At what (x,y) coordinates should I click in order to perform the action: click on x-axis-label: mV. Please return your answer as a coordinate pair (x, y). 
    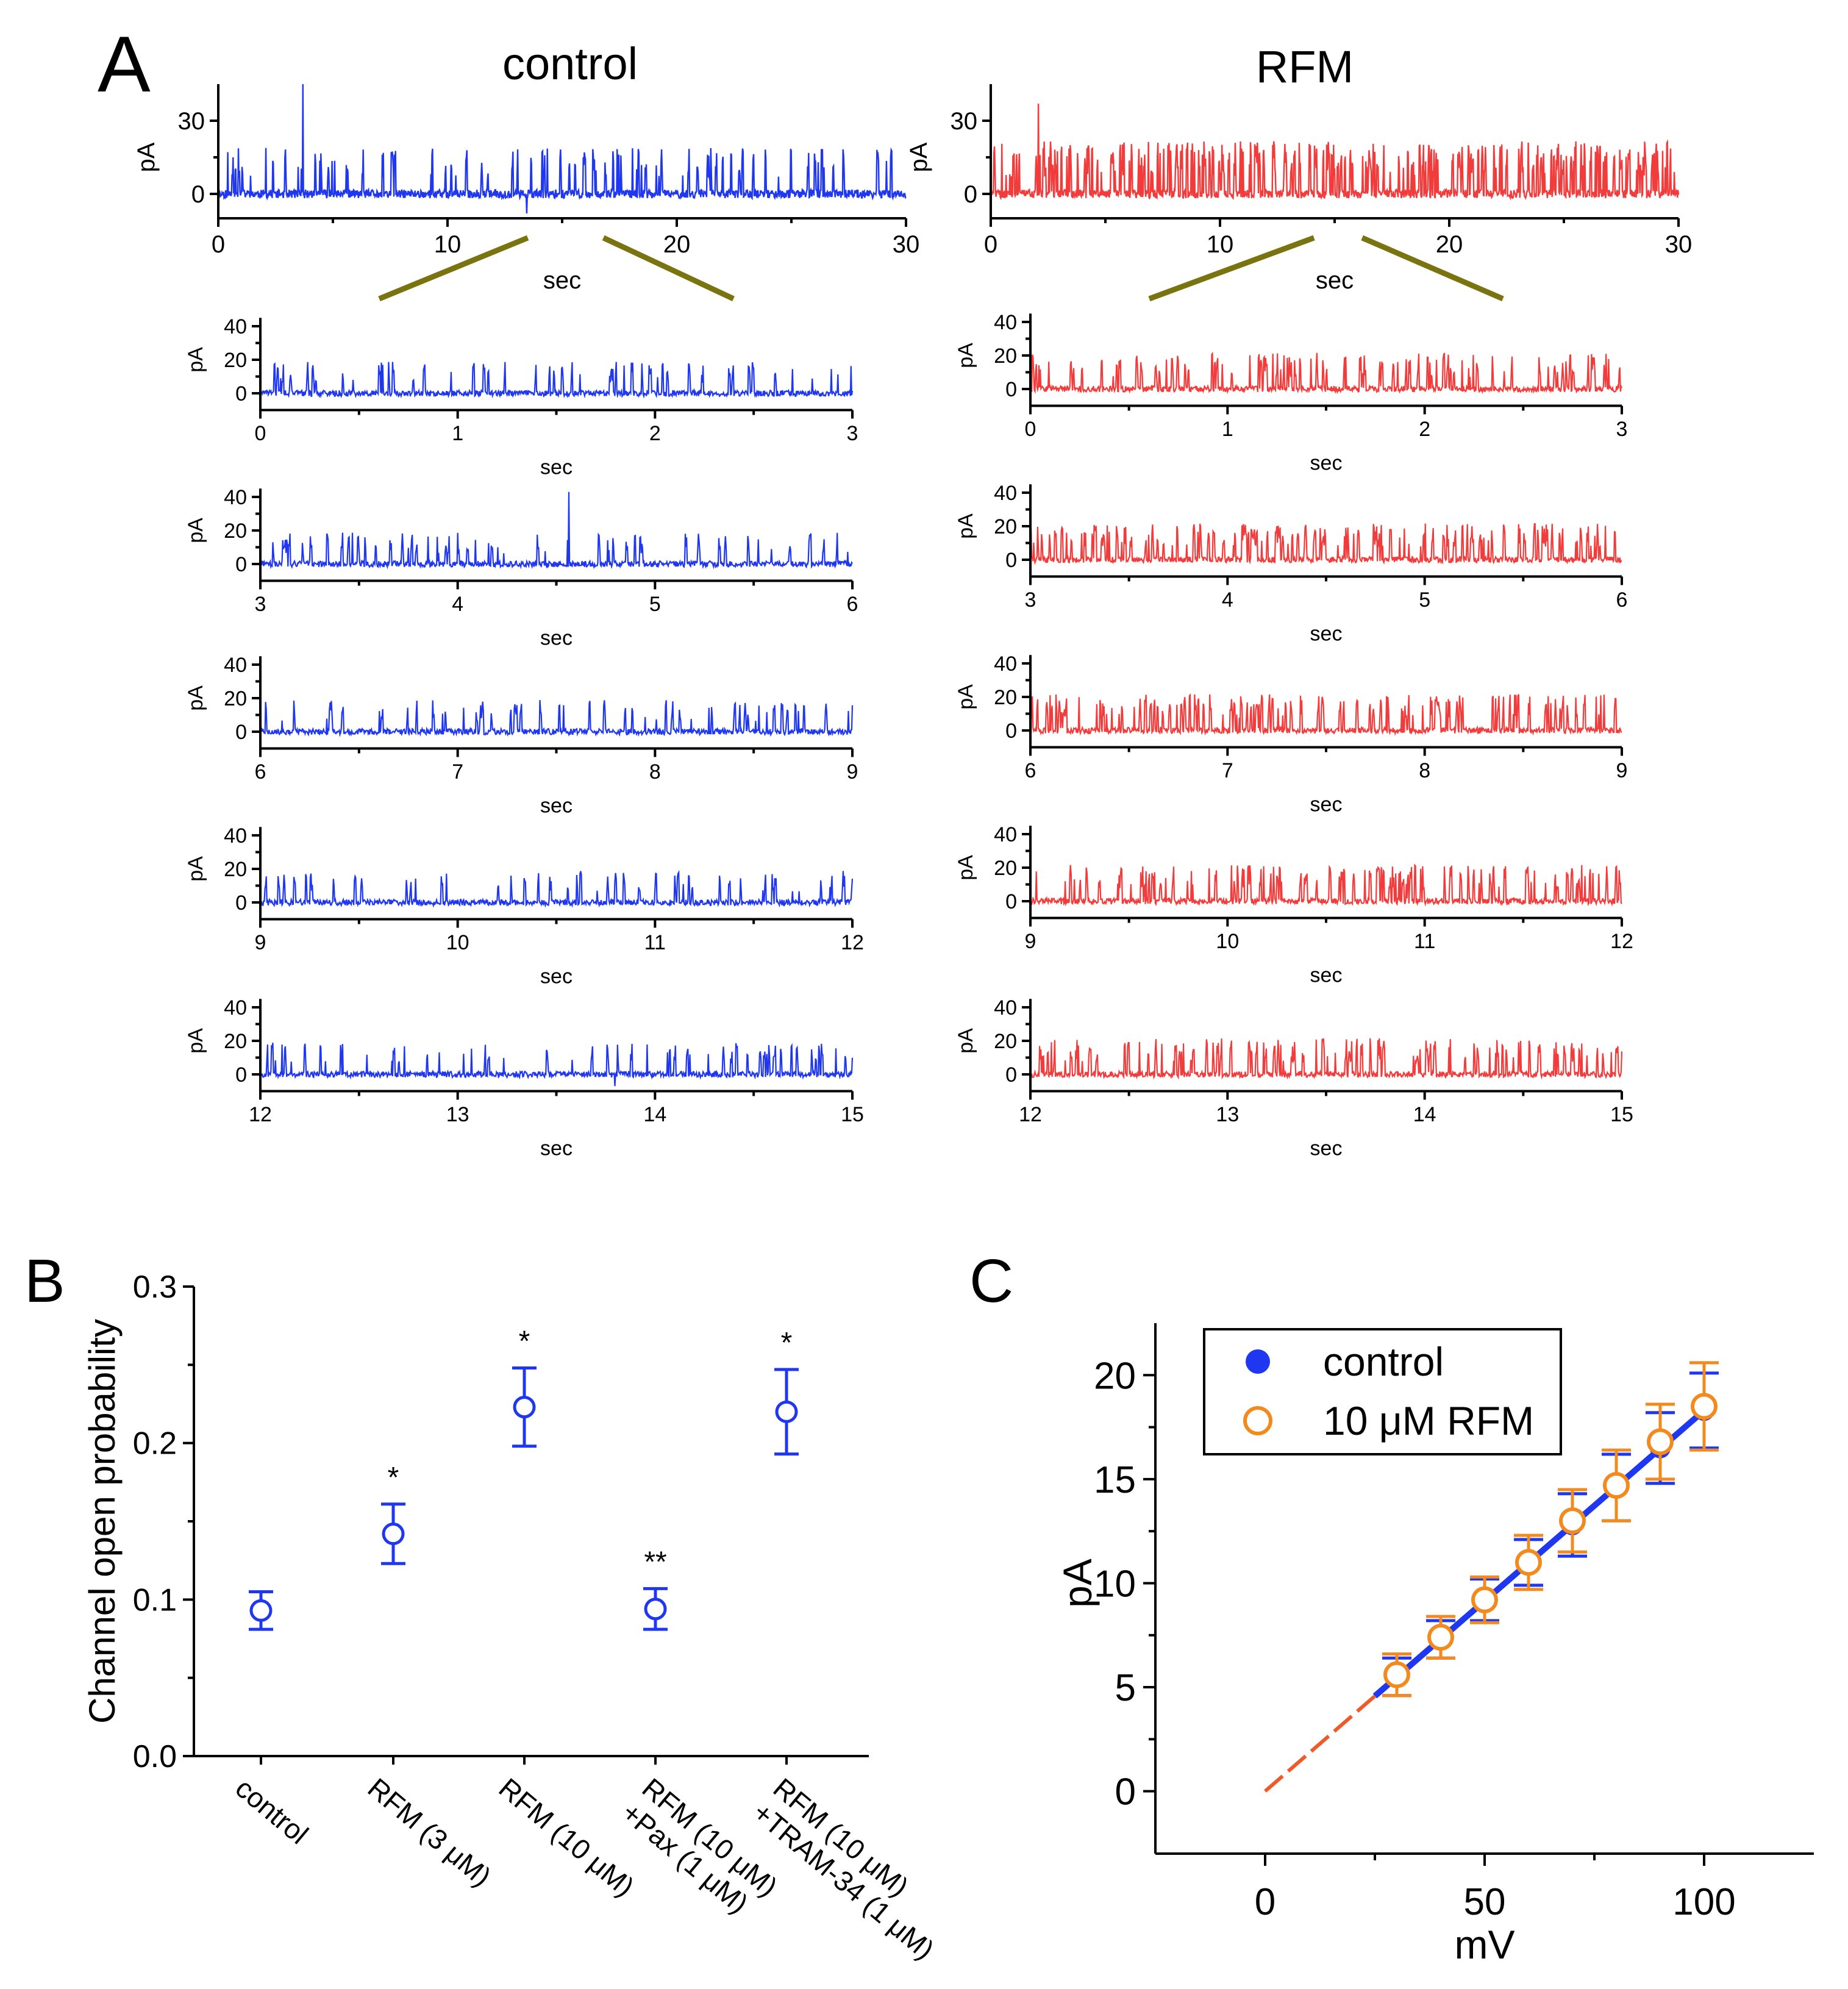
    Looking at the image, I should click on (1485, 1944).